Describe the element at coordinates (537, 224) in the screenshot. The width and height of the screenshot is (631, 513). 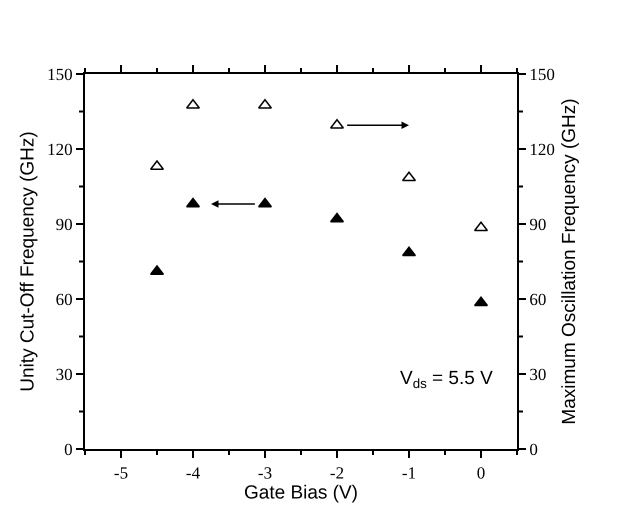
I see `y2-tick-label: 90` at that location.